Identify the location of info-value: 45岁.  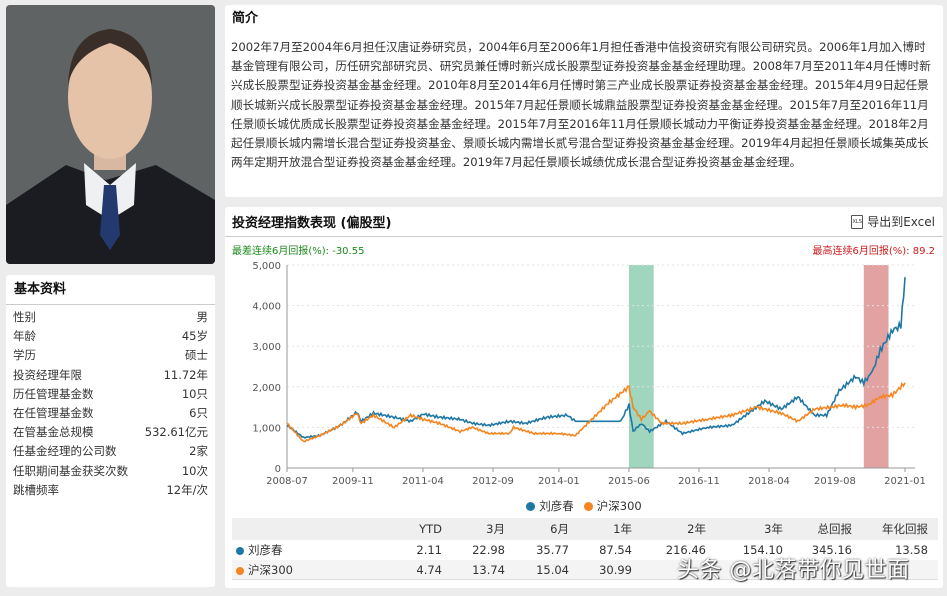
(194, 336).